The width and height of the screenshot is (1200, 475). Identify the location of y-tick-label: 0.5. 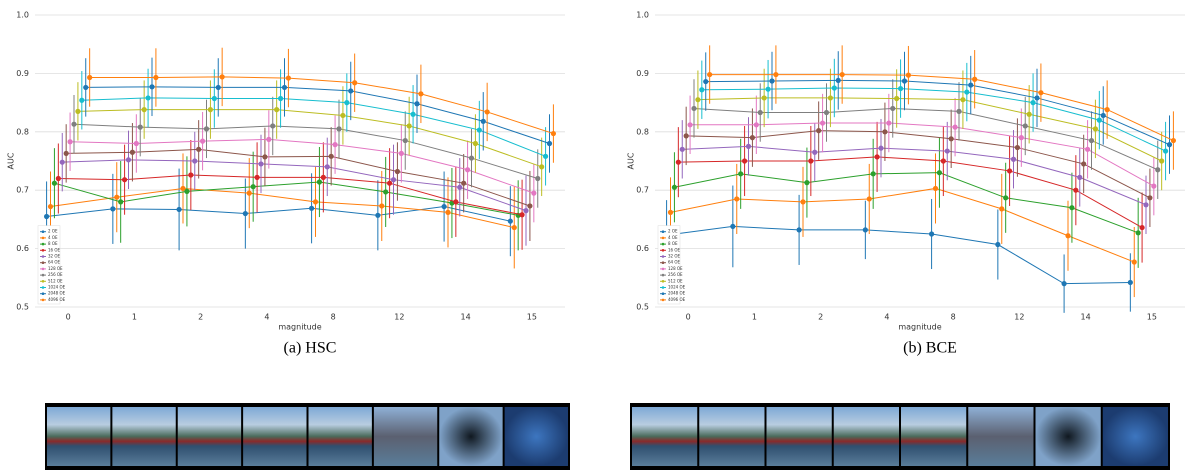
(642, 307).